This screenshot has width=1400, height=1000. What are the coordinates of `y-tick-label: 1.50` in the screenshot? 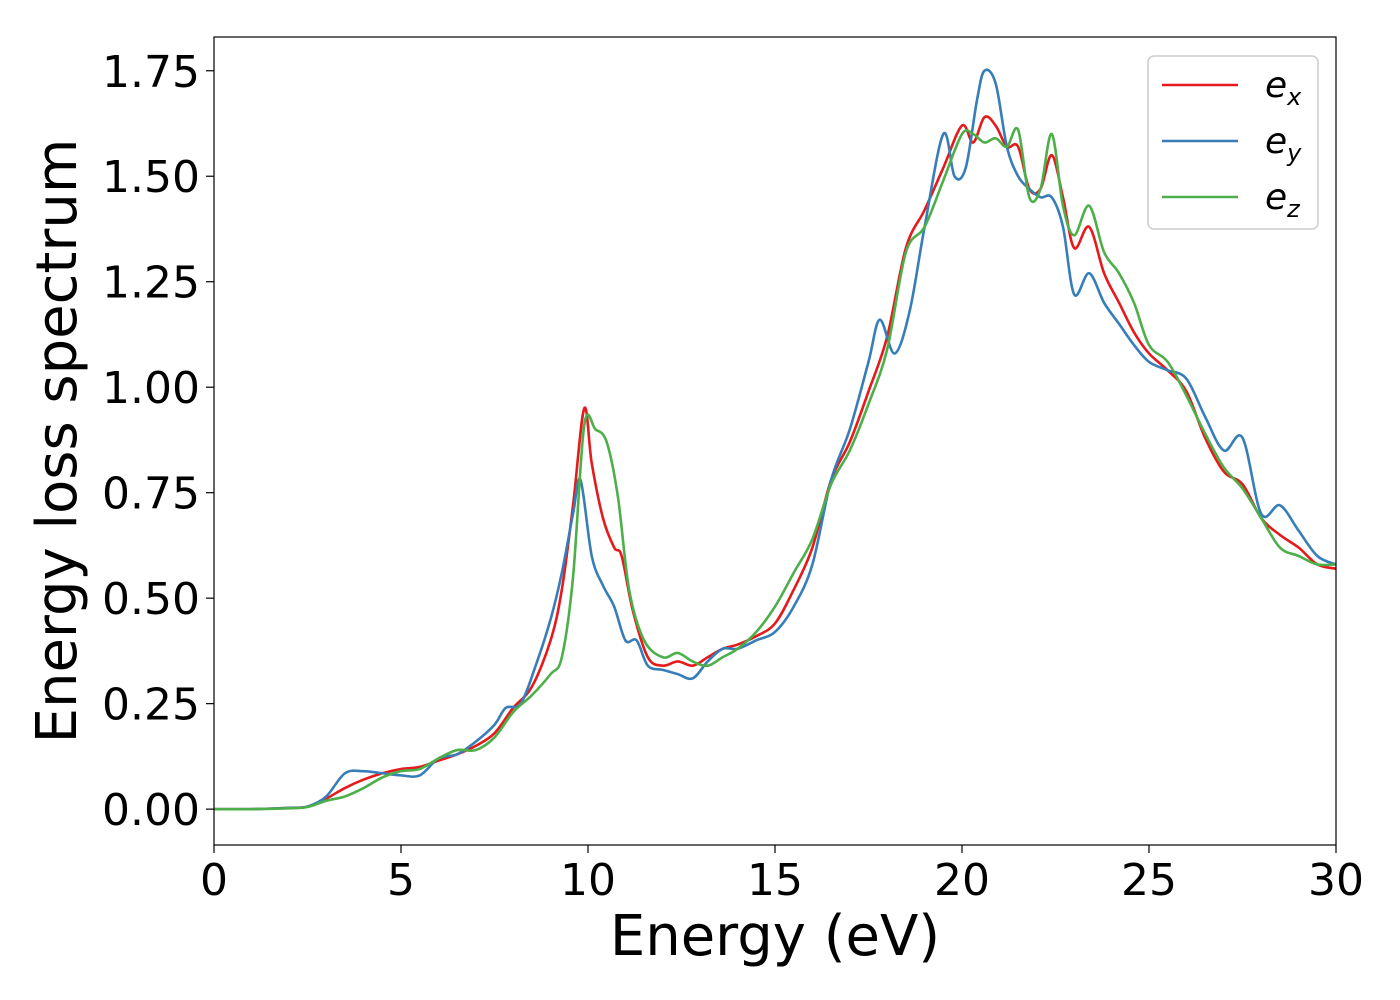 It's located at (151, 177).